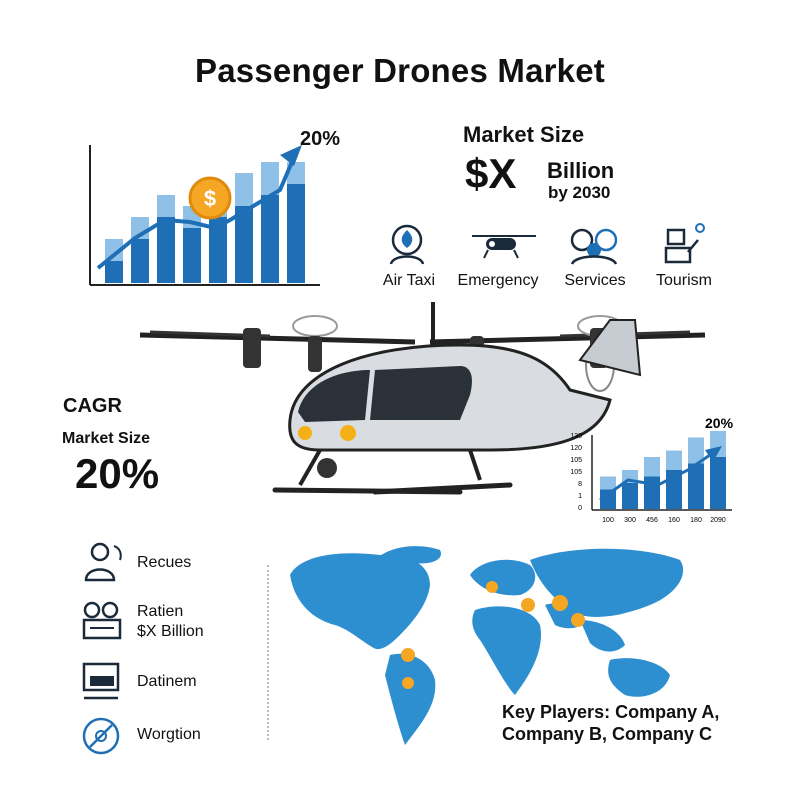  What do you see at coordinates (630, 520) in the screenshot?
I see `small-chart-x-tick: 300` at bounding box center [630, 520].